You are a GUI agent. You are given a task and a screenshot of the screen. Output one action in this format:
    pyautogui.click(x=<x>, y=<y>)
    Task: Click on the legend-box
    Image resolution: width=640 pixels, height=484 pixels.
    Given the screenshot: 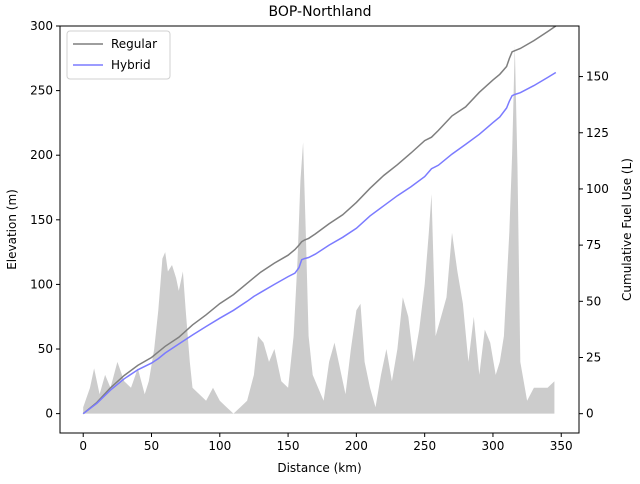 What is the action you would take?
    pyautogui.click(x=118, y=55)
    